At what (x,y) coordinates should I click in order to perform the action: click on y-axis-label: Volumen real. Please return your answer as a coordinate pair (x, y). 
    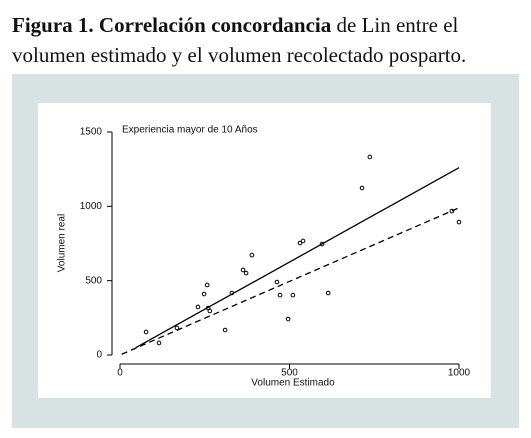
    Looking at the image, I should click on (62, 243).